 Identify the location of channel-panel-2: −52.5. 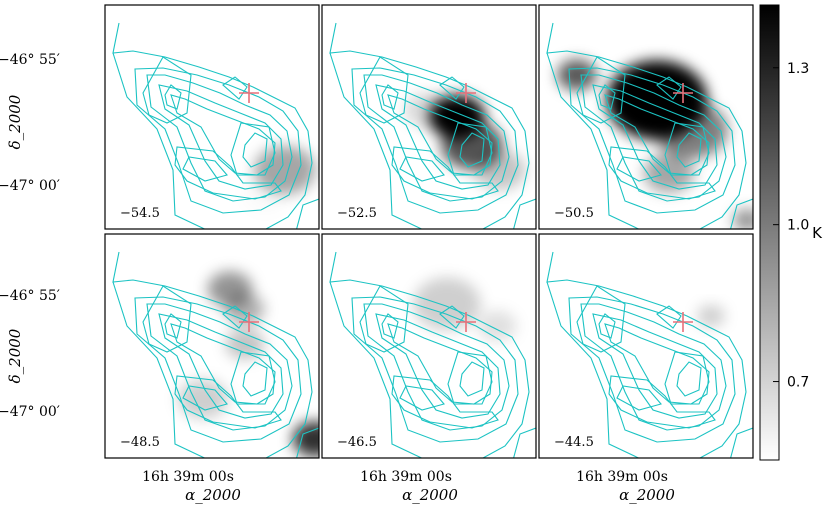
(429, 117).